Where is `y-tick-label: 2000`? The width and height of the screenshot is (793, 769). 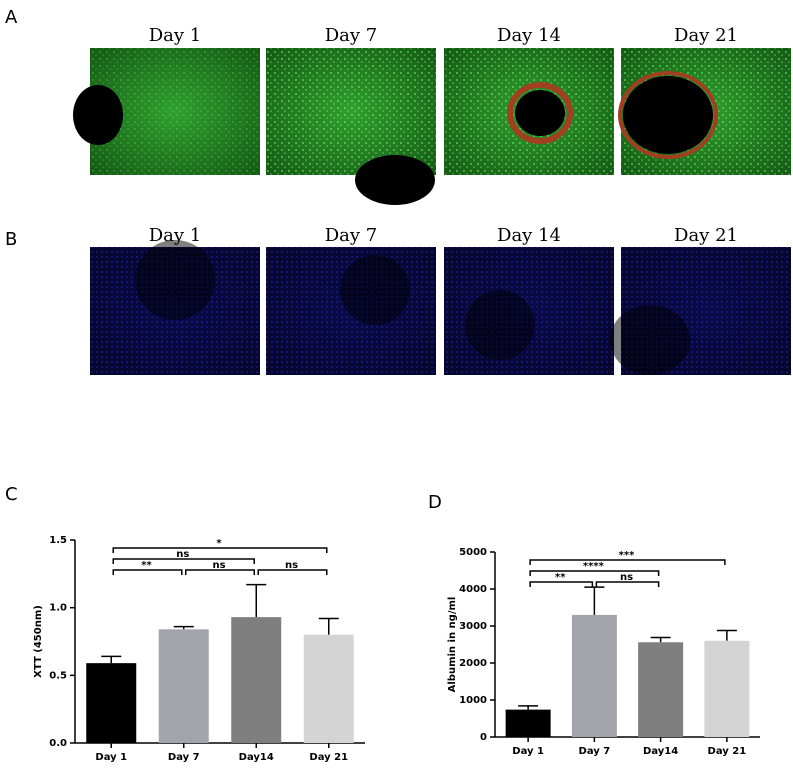 y-tick-label: 2000 is located at coordinates (473, 663).